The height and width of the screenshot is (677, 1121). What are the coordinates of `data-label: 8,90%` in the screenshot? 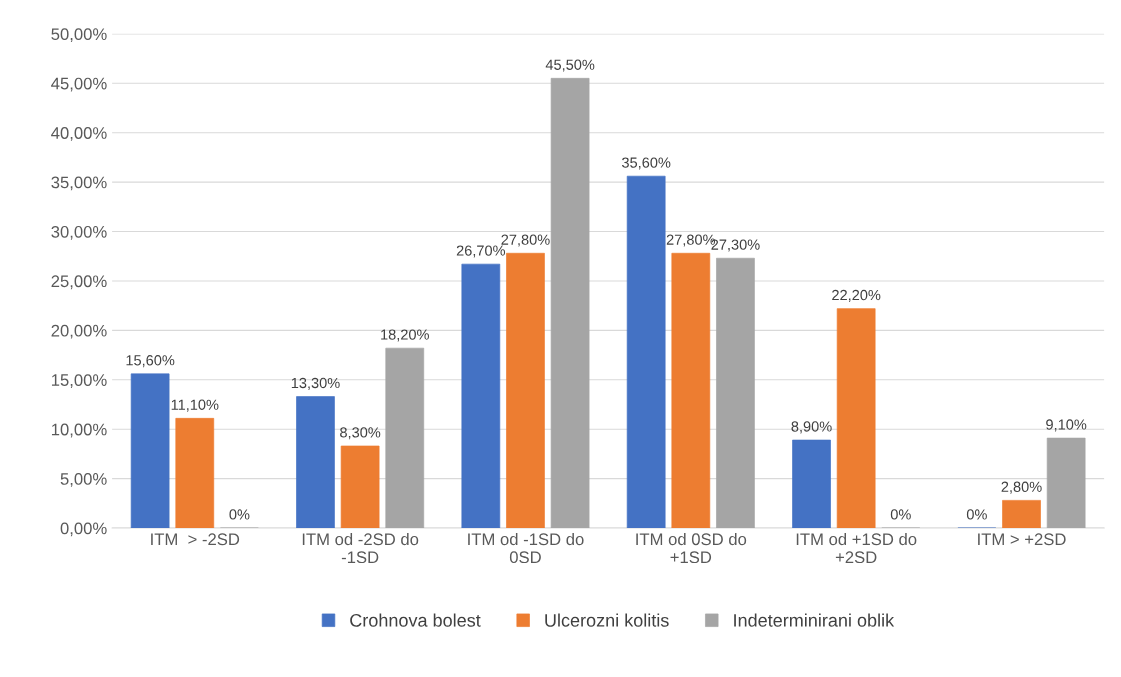 It's located at (811, 427).